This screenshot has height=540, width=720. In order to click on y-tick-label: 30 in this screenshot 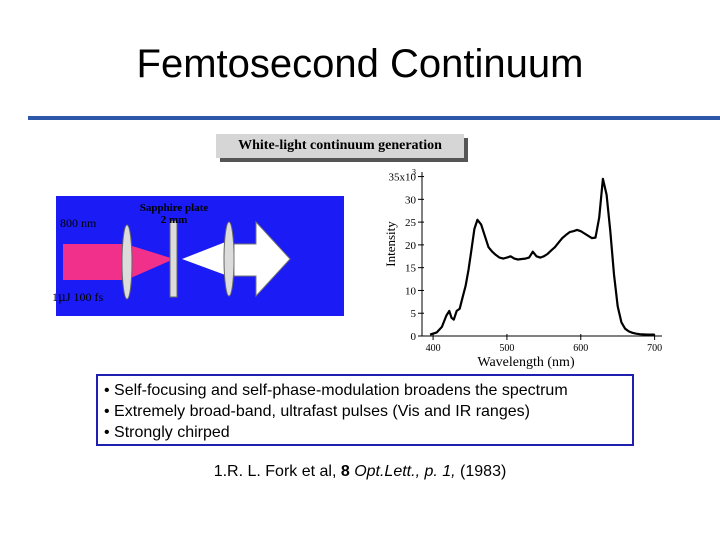, I will do `click(411, 200)`.